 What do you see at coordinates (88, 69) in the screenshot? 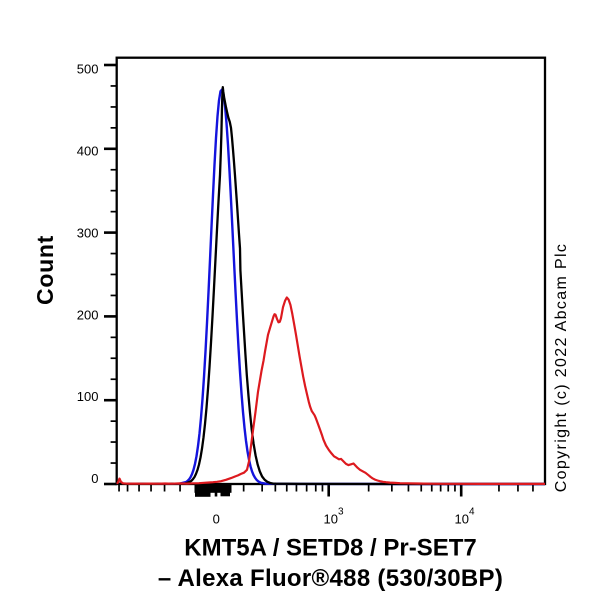
I see `svg-text: 500` at bounding box center [88, 69].